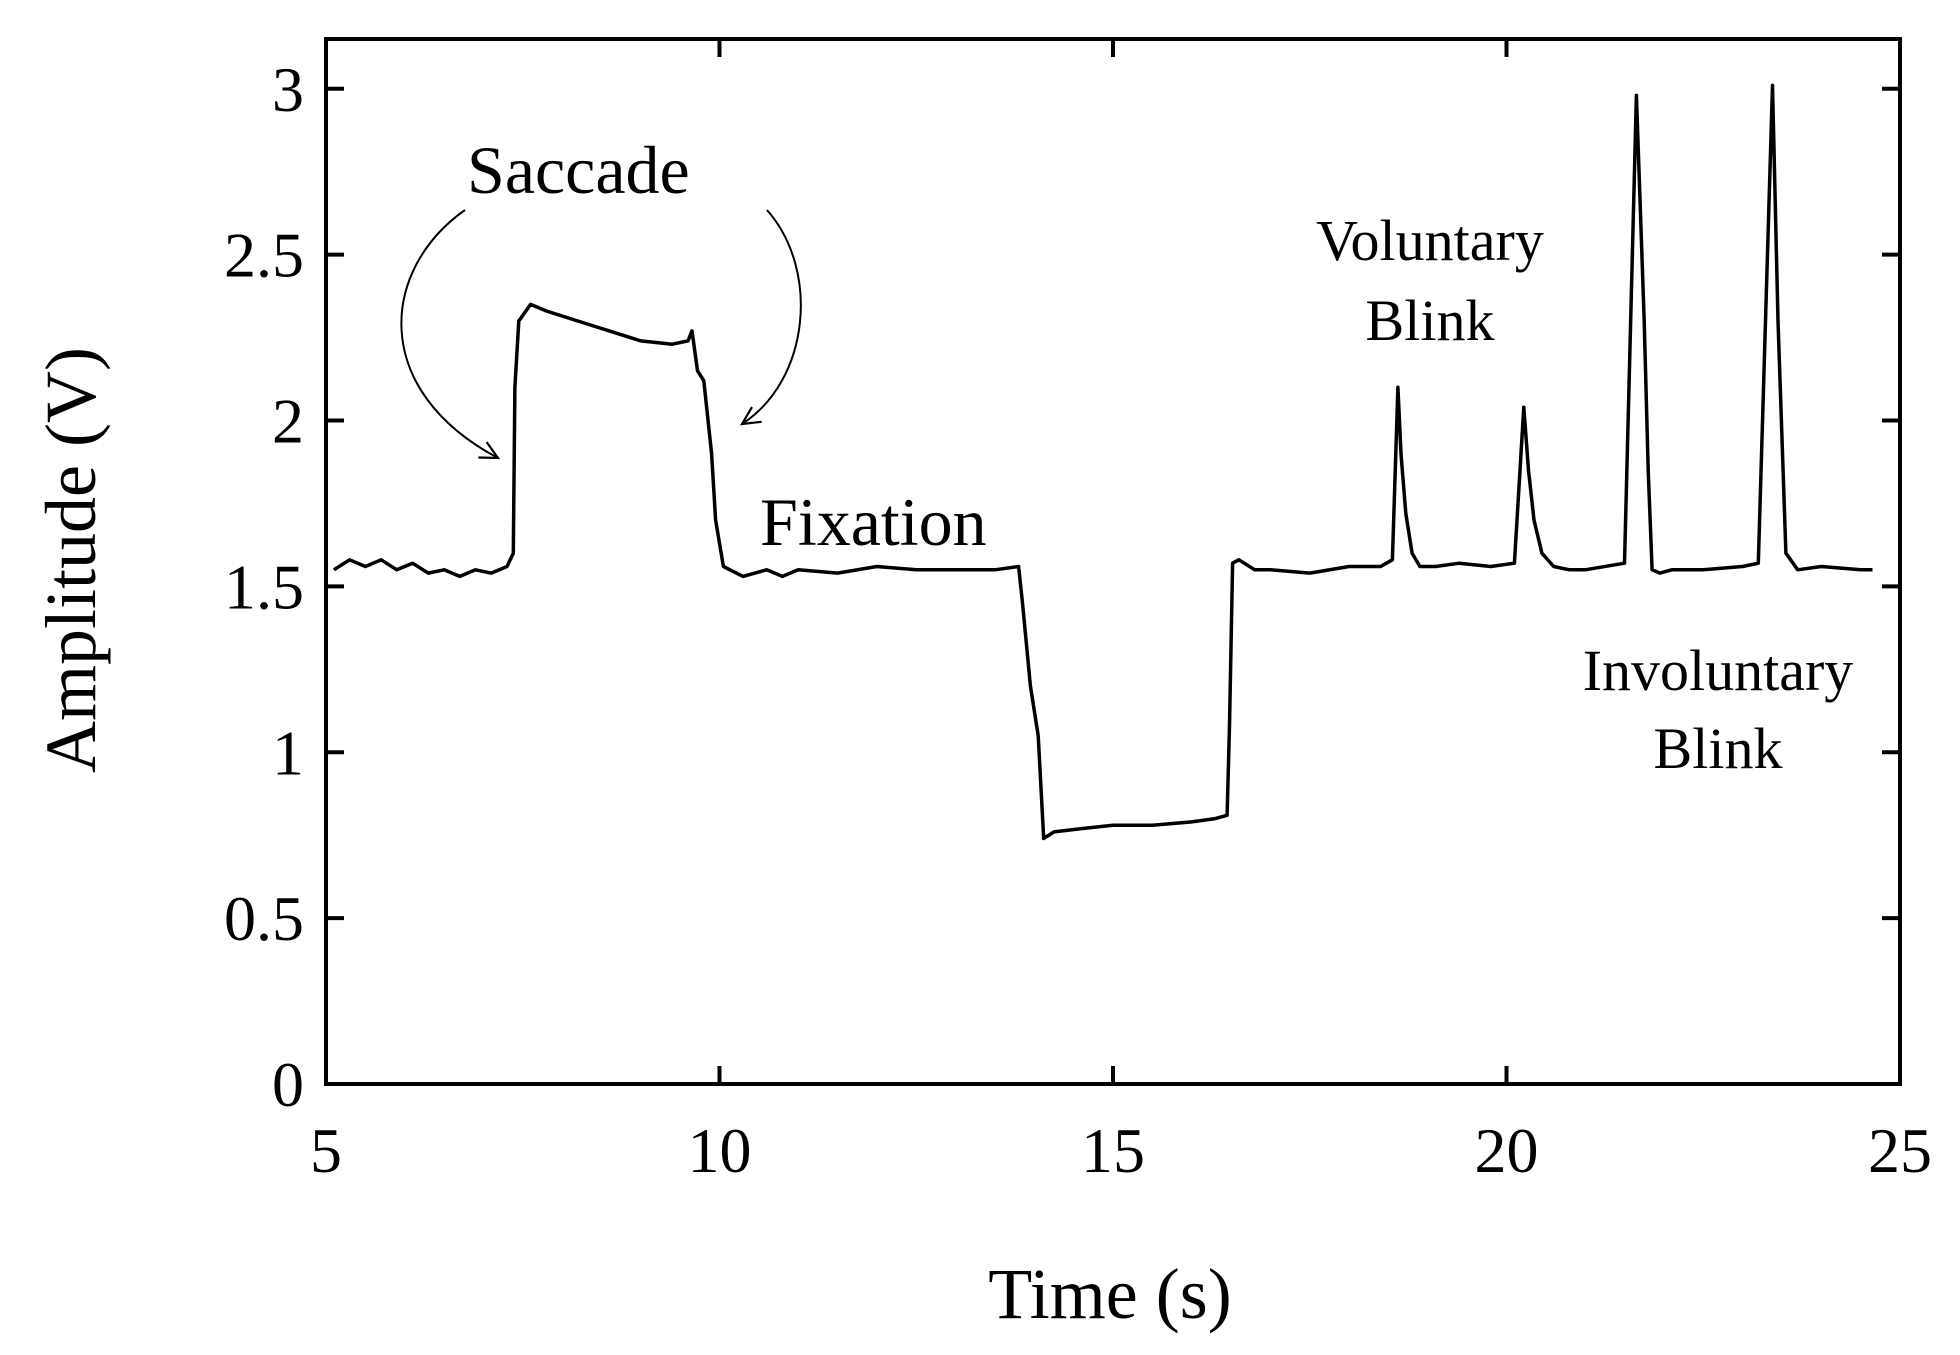  Describe the element at coordinates (264, 255) in the screenshot. I see `y-tick-label: 2.5` at that location.